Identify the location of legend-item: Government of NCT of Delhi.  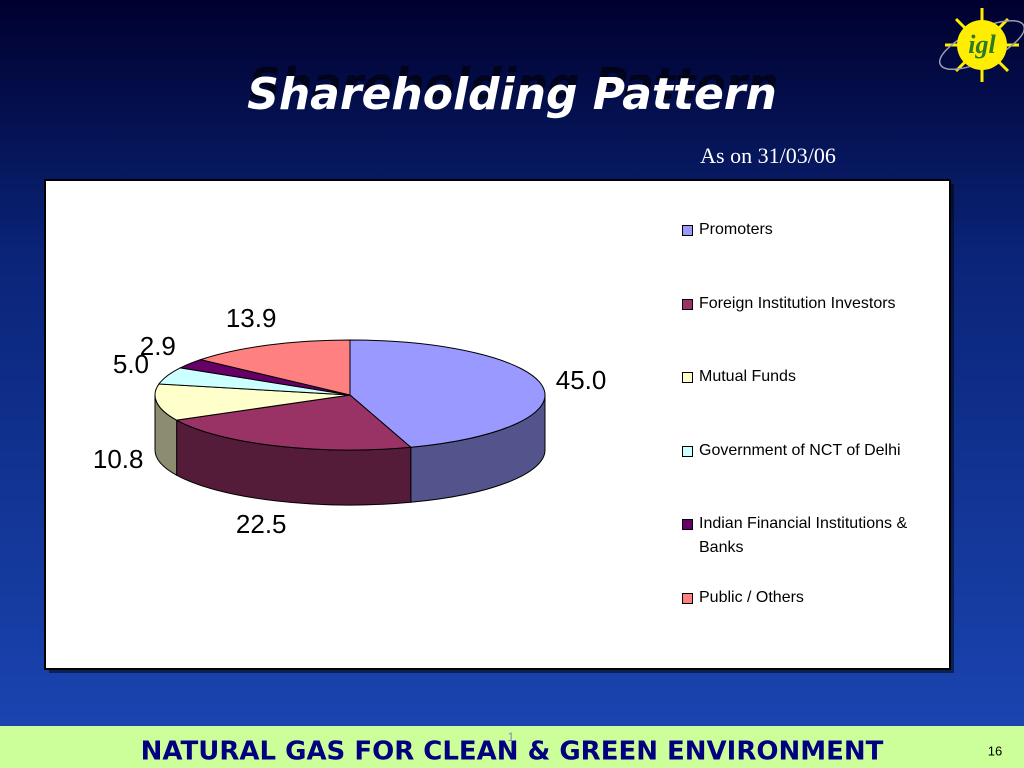
(814, 451).